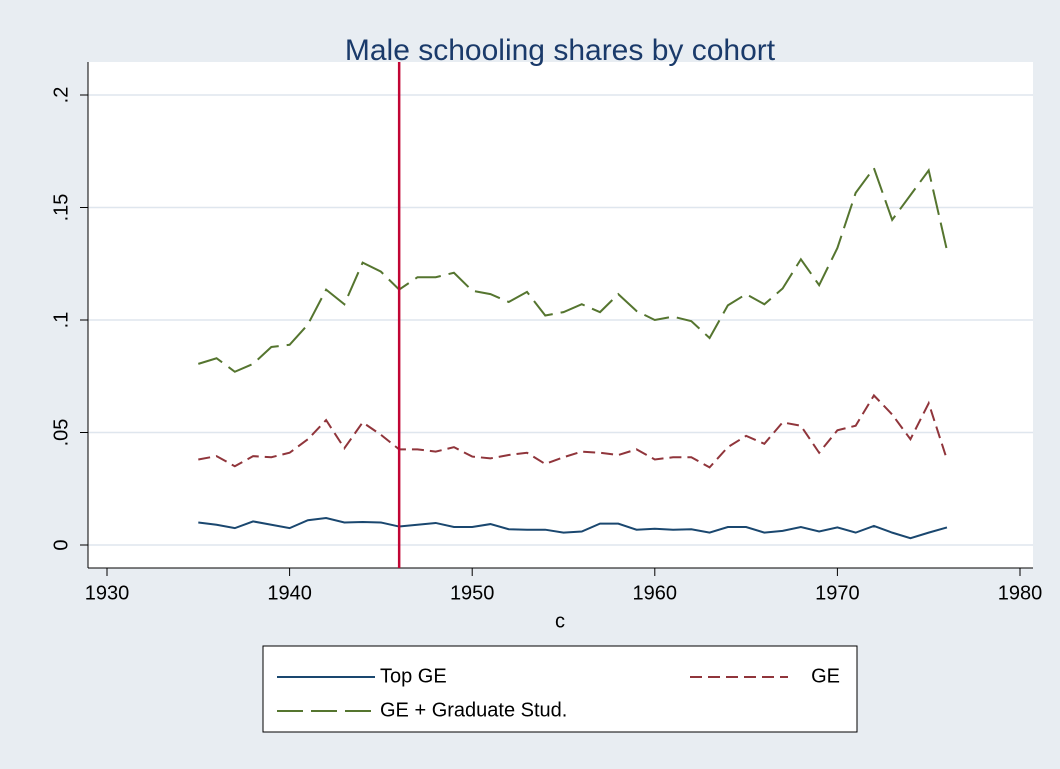 Image resolution: width=1060 pixels, height=769 pixels. Describe the element at coordinates (107, 593) in the screenshot. I see `x-tick-label: 1930` at that location.